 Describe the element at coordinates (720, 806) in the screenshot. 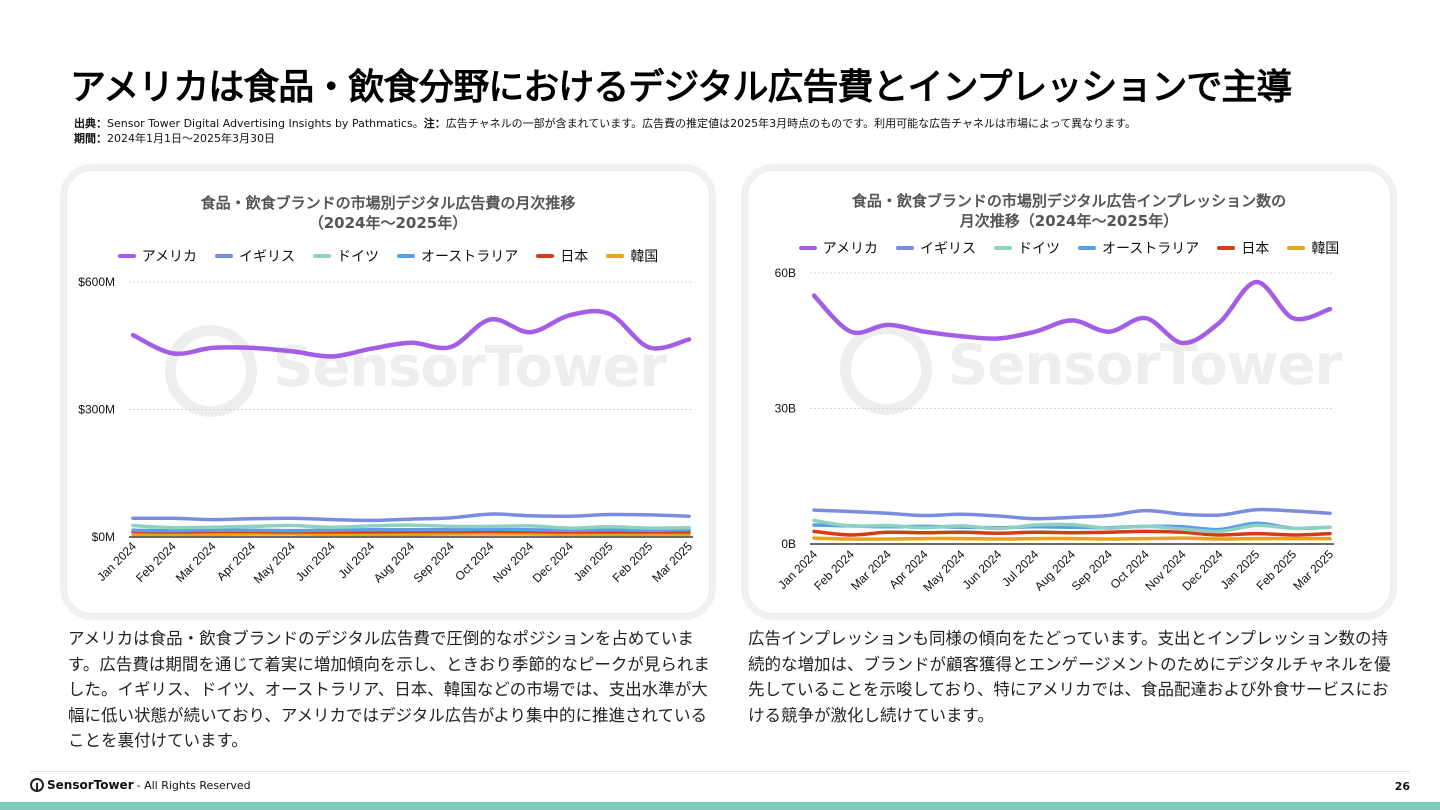

I see `bottom-accent-bar` at that location.